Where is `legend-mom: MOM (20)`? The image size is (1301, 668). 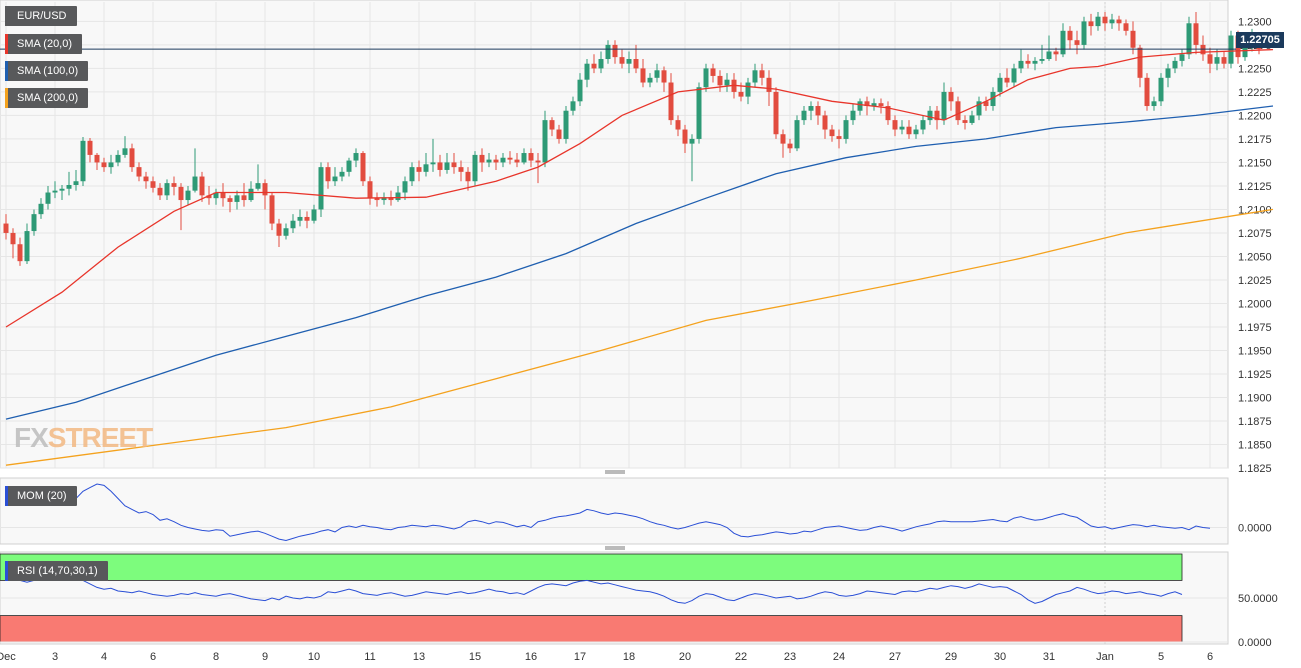
legend-mom: MOM (20) is located at coordinates (41, 496).